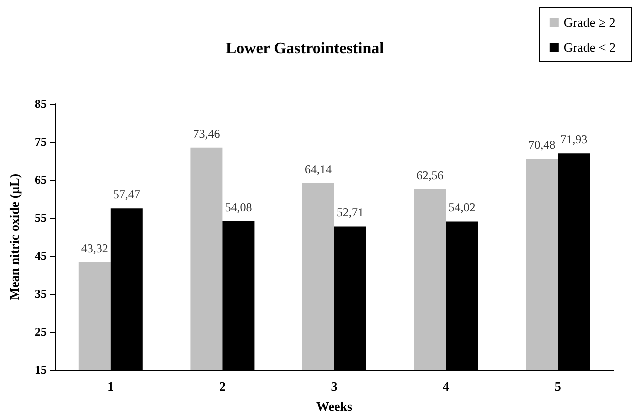  Describe the element at coordinates (305, 49) in the screenshot. I see `chart-title: Lower Gastrointestinal` at that location.